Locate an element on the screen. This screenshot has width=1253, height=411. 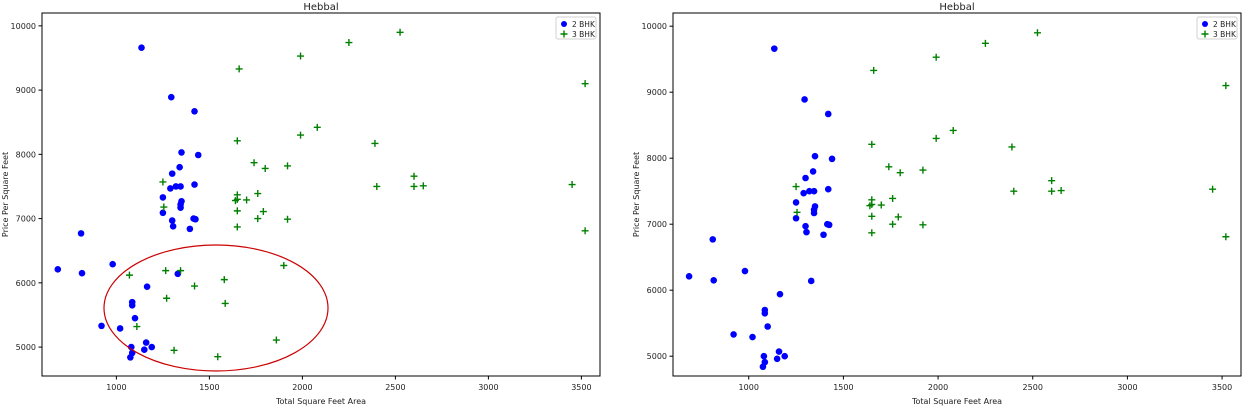
x-tick-label: 1500 is located at coordinates (843, 387).